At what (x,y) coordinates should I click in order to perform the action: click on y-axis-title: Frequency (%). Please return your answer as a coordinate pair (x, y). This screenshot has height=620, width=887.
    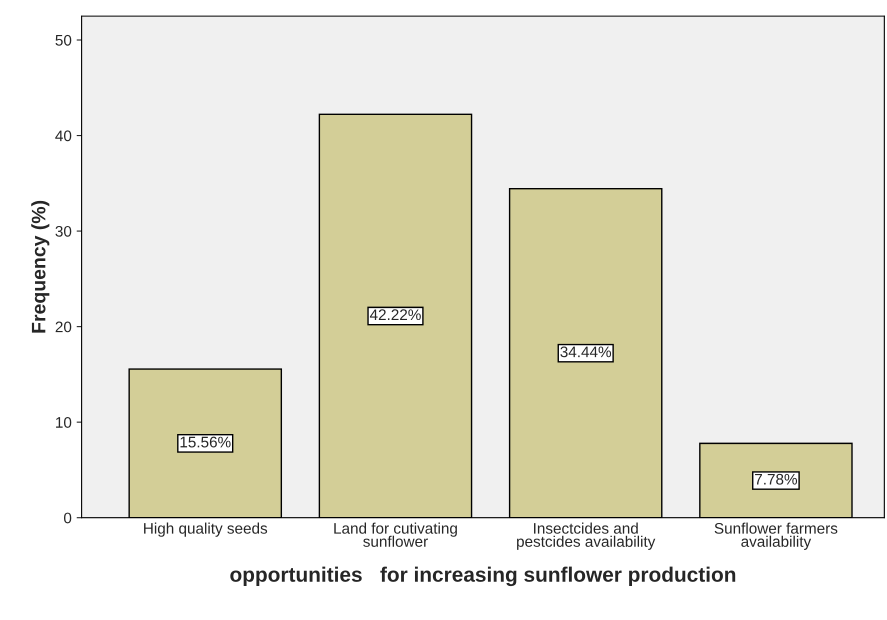
    Looking at the image, I should click on (40, 266).